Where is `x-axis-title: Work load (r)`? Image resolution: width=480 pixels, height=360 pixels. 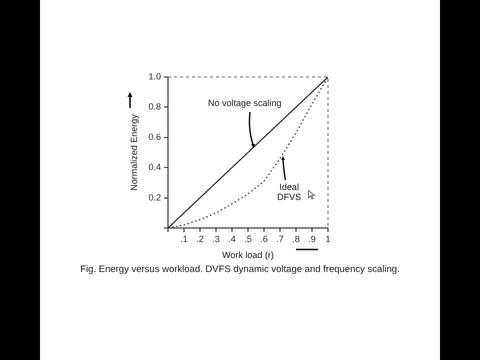
x-axis-title: Work load (r) is located at coordinates (248, 255).